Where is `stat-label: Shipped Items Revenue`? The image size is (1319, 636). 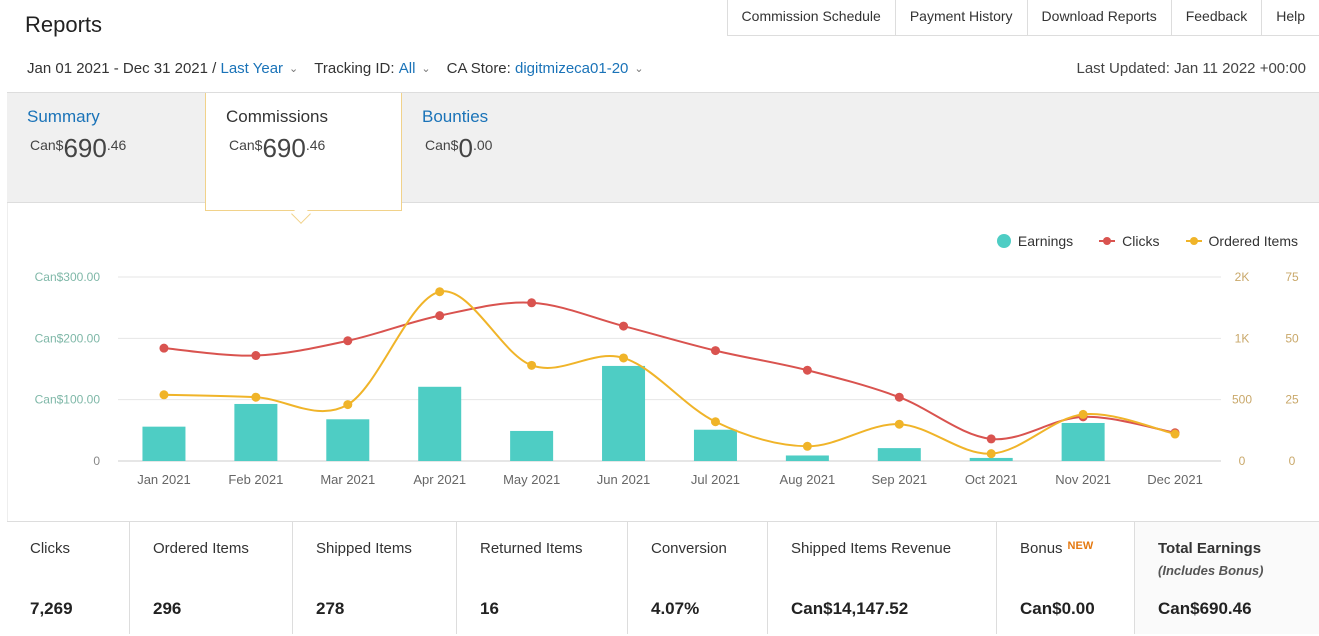 stat-label: Shipped Items Revenue is located at coordinates (871, 548).